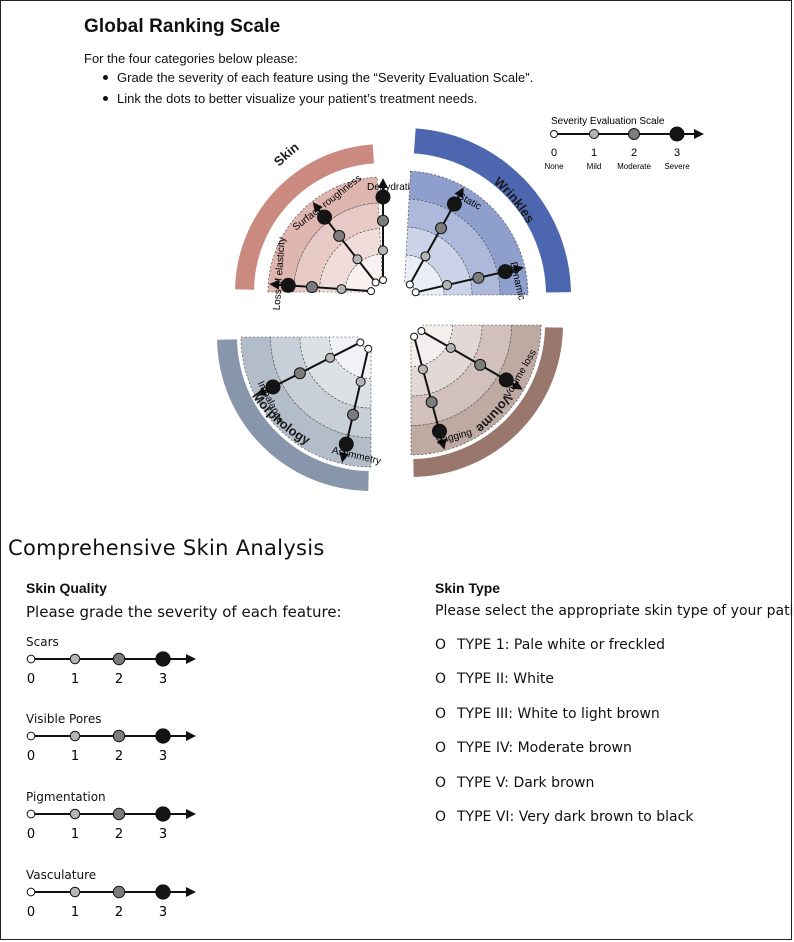  Describe the element at coordinates (117, 823) in the screenshot. I see `pigmentation-severity-scale: 0 1 2 3` at that location.